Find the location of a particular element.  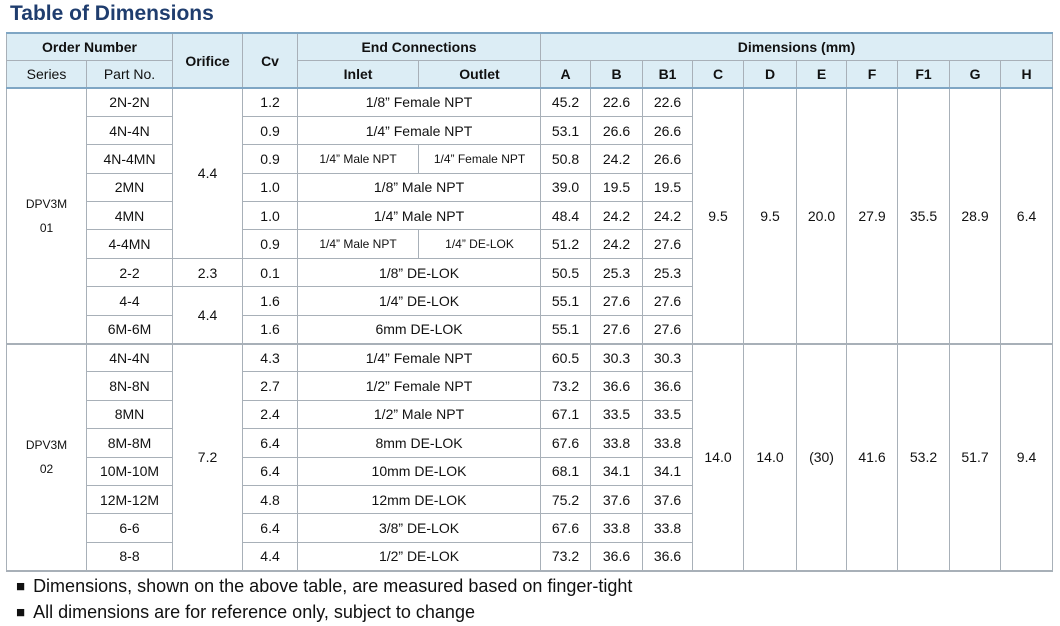

header-cell: Series is located at coordinates (46, 74).